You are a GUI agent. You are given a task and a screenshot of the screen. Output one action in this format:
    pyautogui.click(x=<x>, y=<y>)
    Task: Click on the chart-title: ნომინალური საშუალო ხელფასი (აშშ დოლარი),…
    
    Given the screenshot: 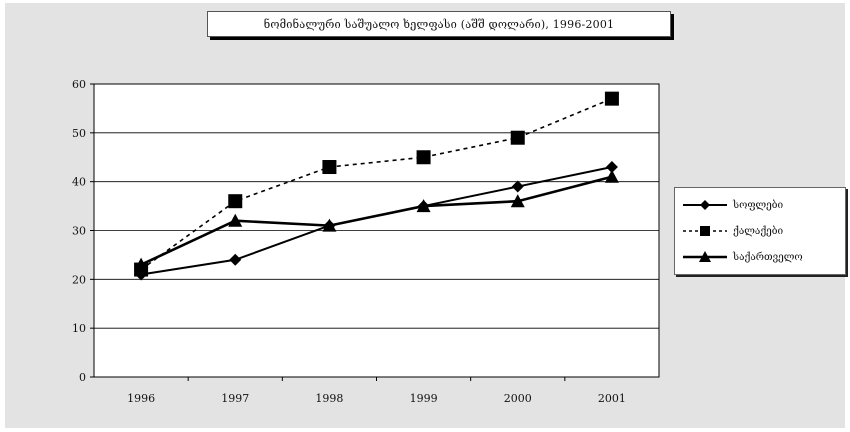 What is the action you would take?
    pyautogui.click(x=439, y=24)
    